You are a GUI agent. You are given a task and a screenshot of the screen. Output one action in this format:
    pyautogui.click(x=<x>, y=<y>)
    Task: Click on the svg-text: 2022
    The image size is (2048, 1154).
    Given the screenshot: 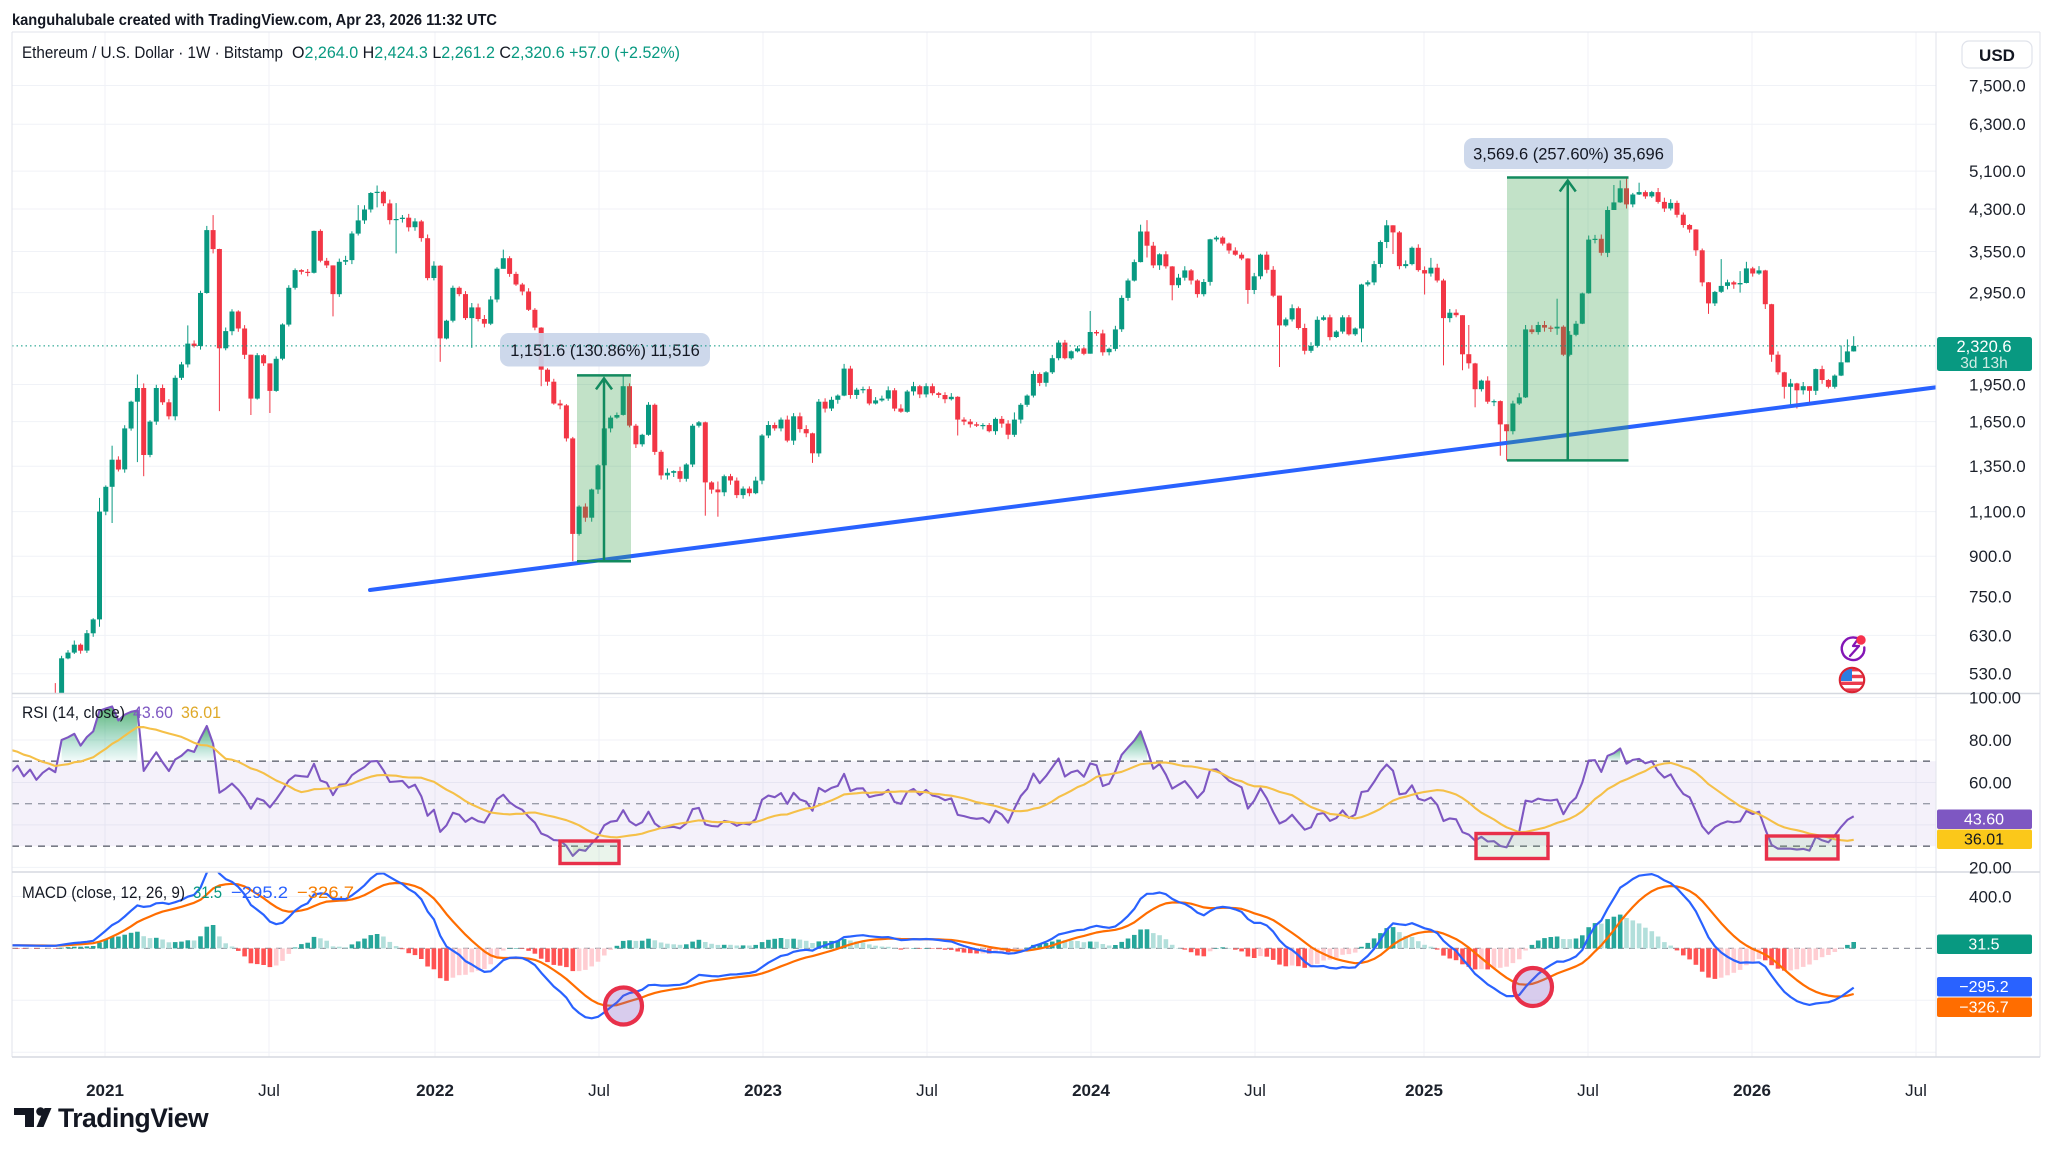 What is the action you would take?
    pyautogui.click(x=435, y=1090)
    